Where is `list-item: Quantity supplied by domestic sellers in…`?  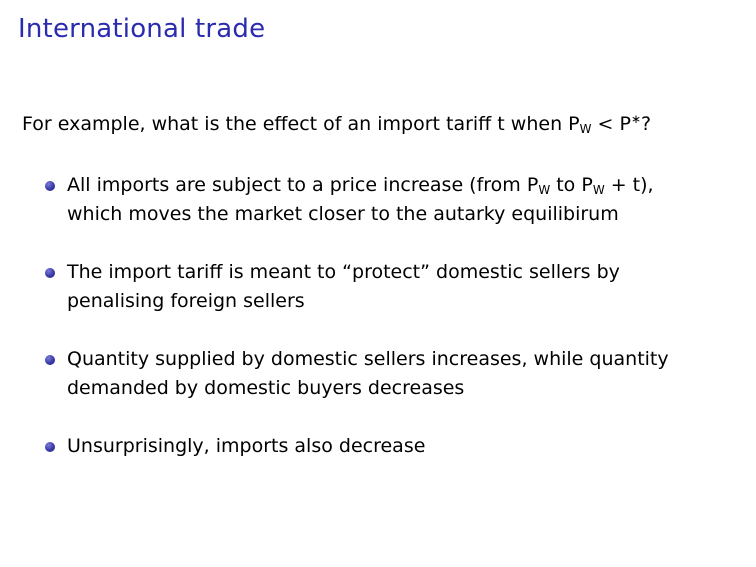
list-item: Quantity supplied by domestic sellers in… is located at coordinates (394, 373).